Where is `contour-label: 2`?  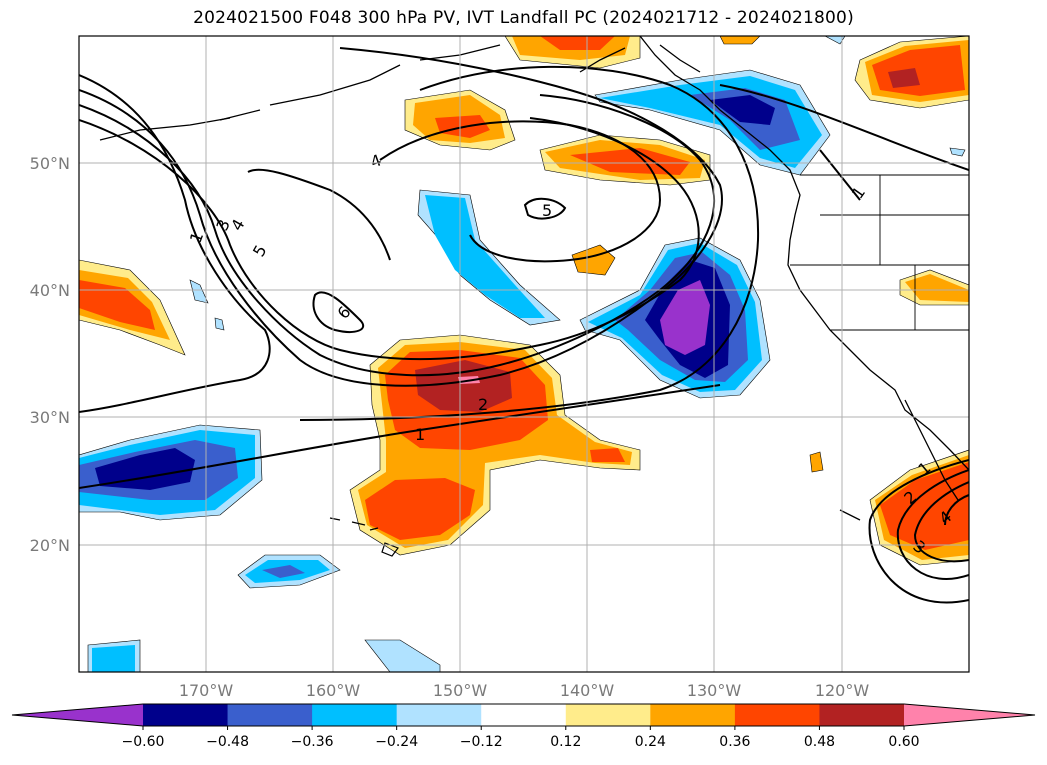
contour-label: 2 is located at coordinates (483, 404).